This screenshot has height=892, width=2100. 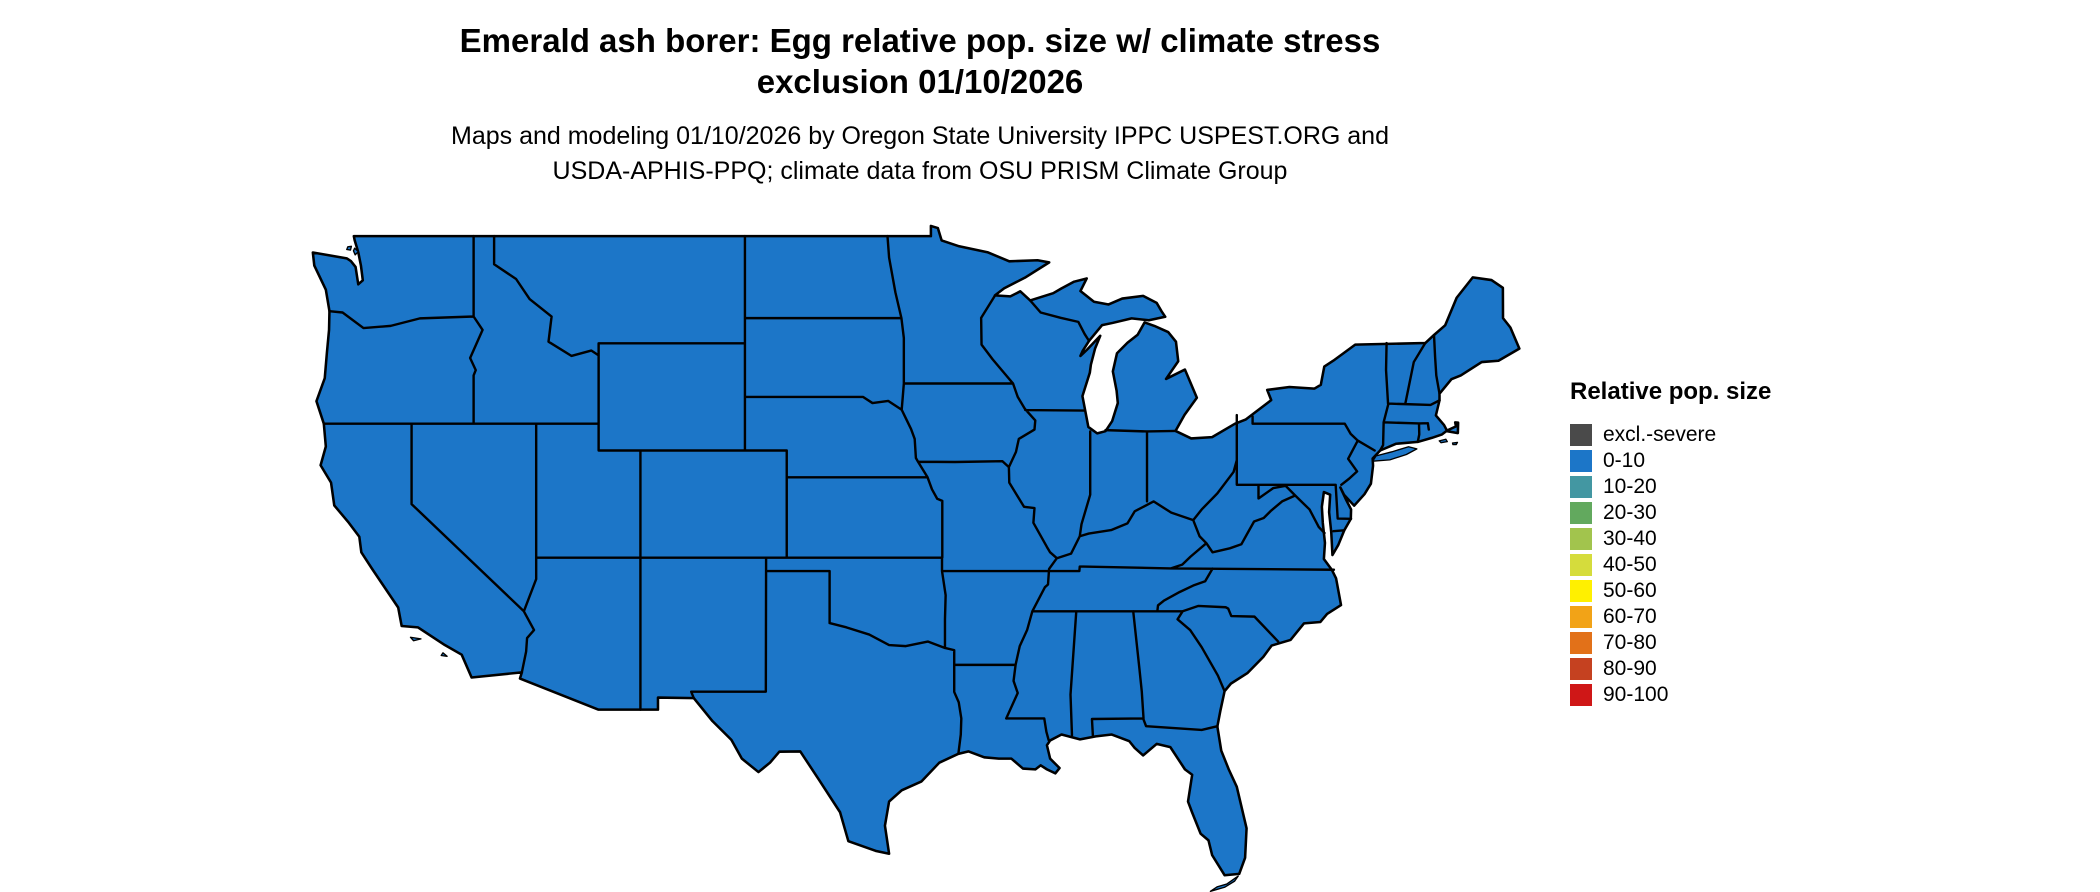 What do you see at coordinates (1630, 616) in the screenshot?
I see `legend-item-label: 60-70` at bounding box center [1630, 616].